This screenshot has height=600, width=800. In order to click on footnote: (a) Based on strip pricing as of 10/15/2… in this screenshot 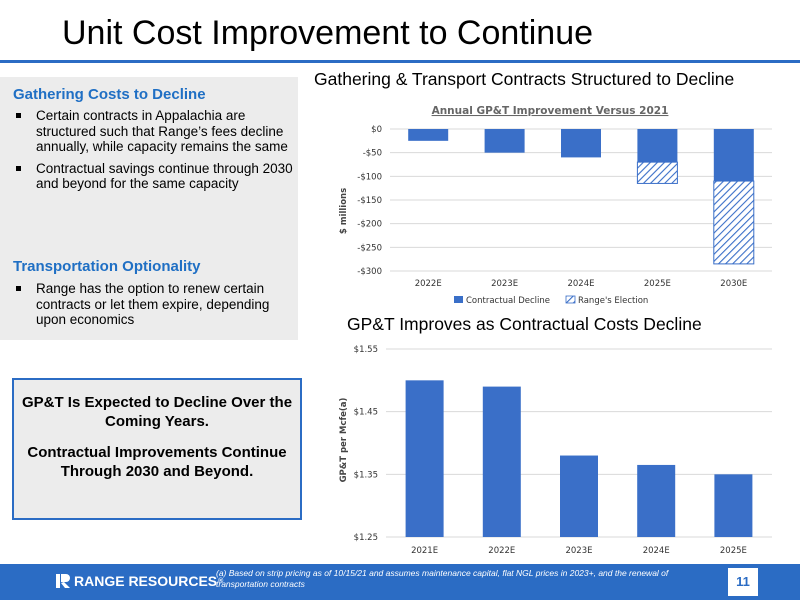, I will do `click(442, 578)`.